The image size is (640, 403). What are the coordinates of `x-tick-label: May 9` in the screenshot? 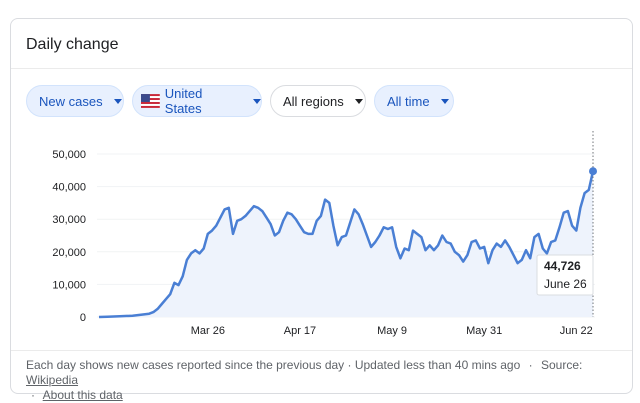 It's located at (392, 331).